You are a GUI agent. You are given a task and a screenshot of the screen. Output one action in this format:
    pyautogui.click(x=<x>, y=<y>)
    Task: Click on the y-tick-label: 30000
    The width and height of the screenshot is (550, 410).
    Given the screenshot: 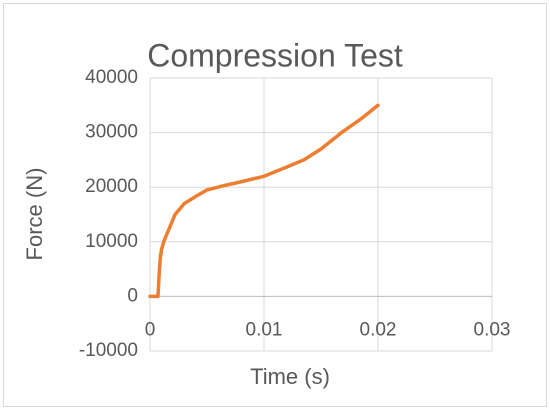 What is the action you would take?
    pyautogui.click(x=111, y=132)
    